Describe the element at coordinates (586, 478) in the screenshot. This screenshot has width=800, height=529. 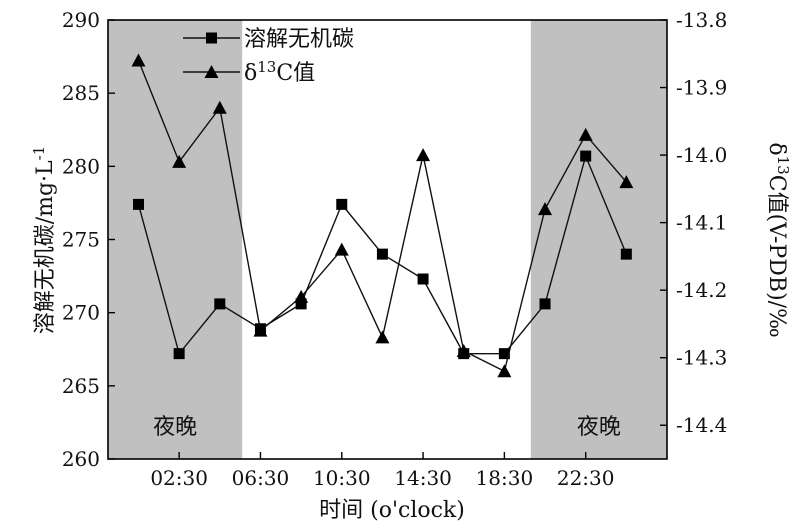
I see `x-tick-label-6: 22:30` at that location.